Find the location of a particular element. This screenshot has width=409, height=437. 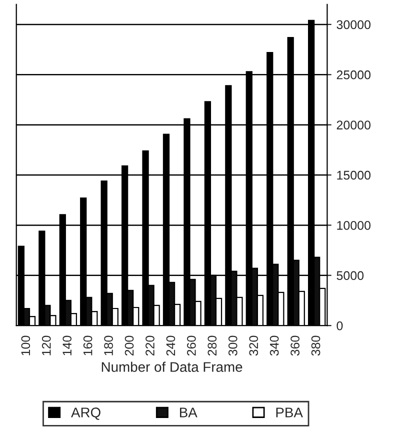

y-tick-label: 30000 is located at coordinates (353, 25).